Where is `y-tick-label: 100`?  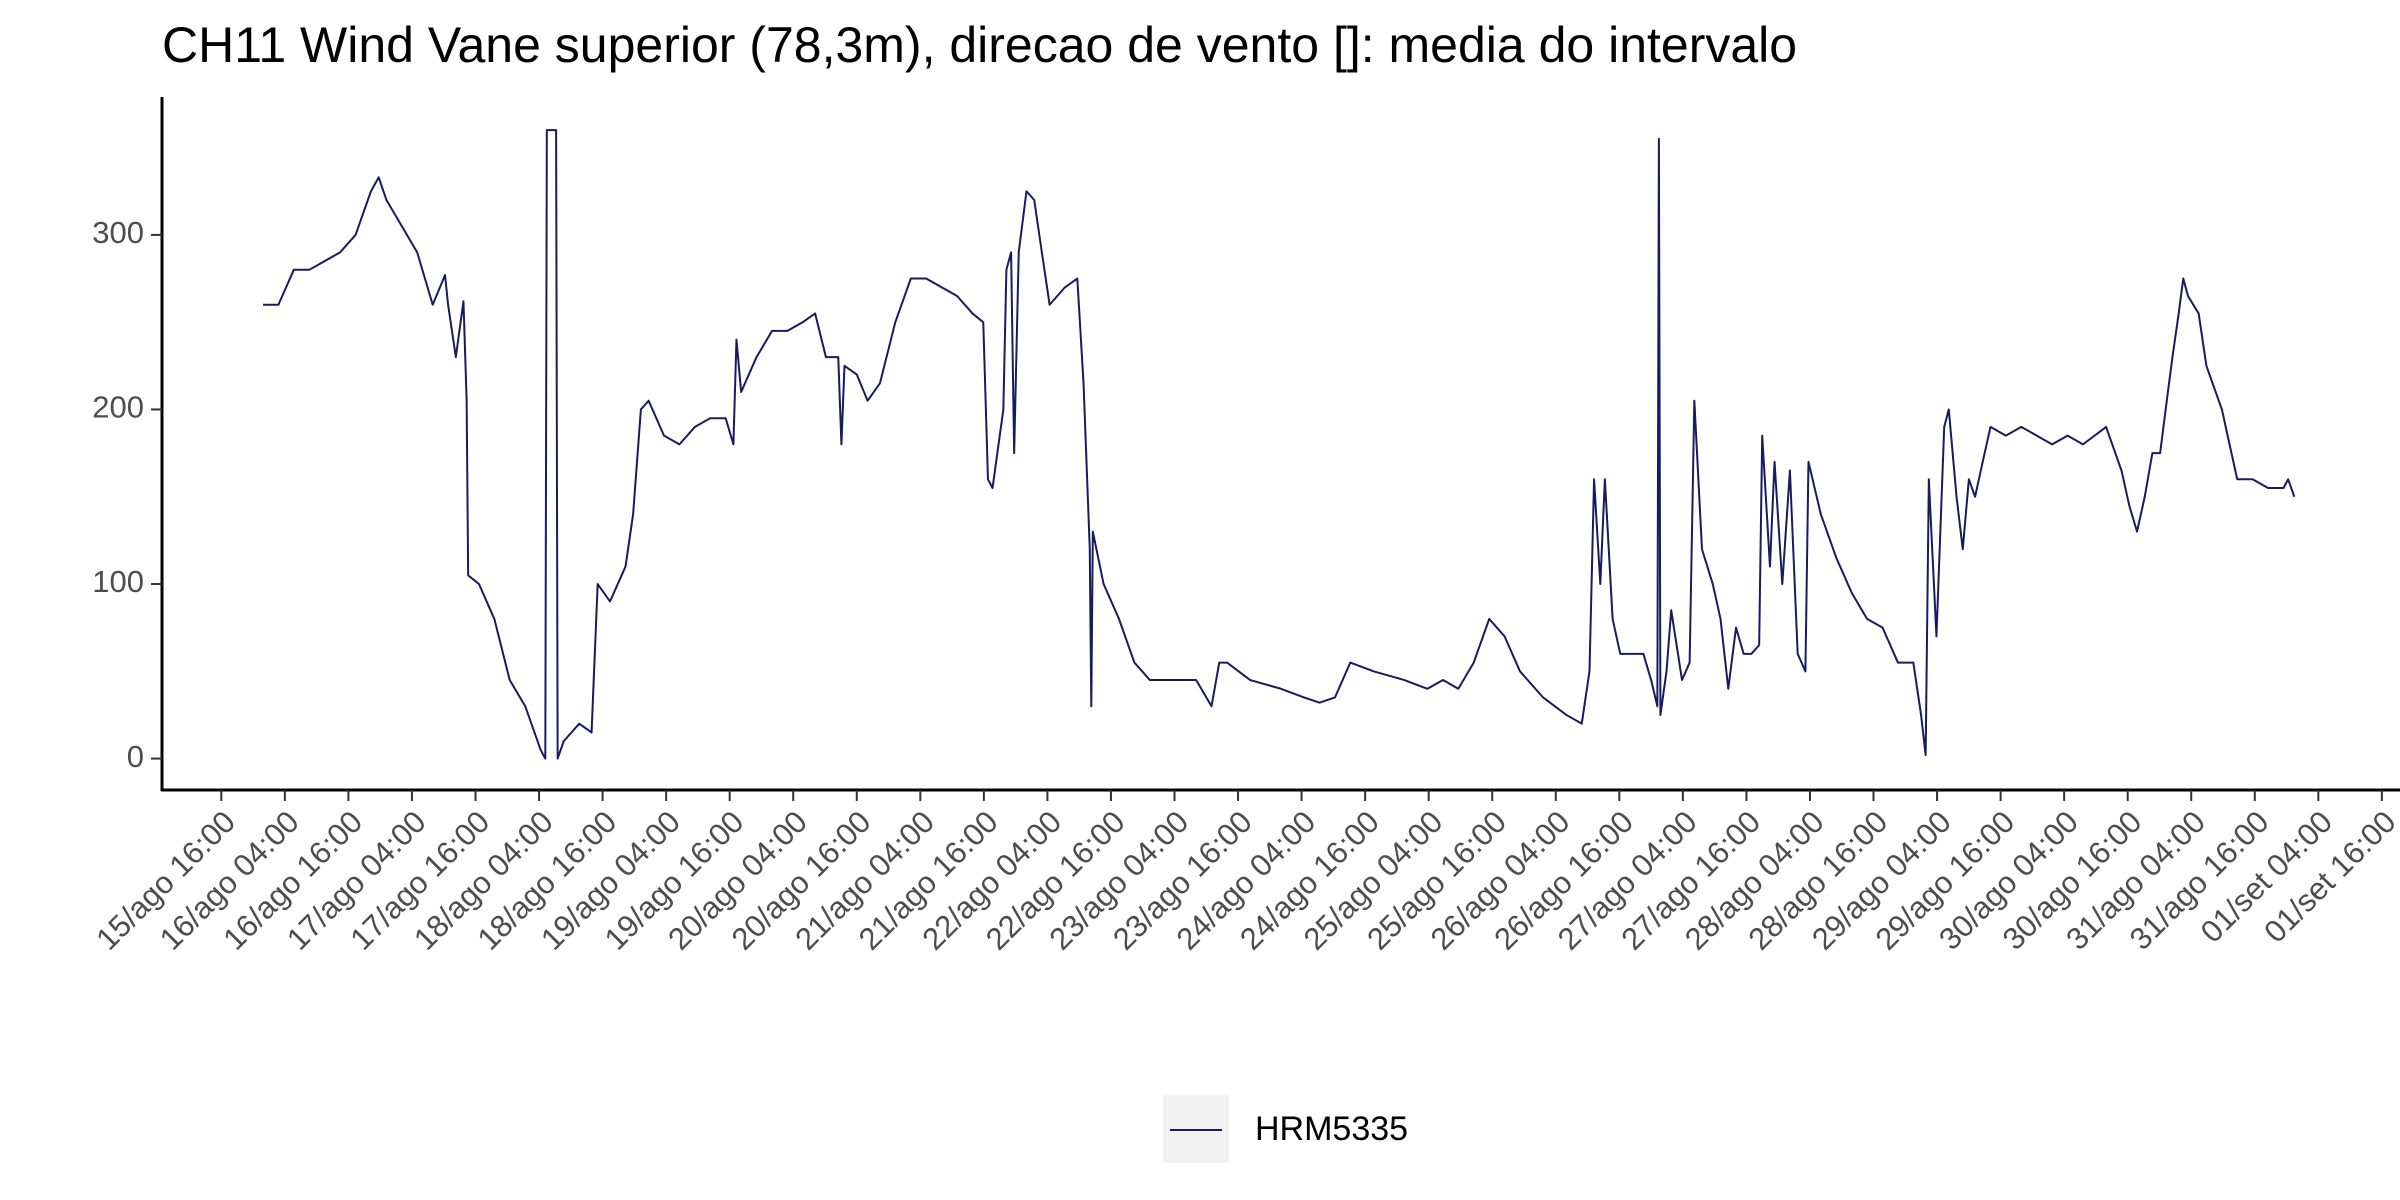 y-tick-label: 100 is located at coordinates (118, 581).